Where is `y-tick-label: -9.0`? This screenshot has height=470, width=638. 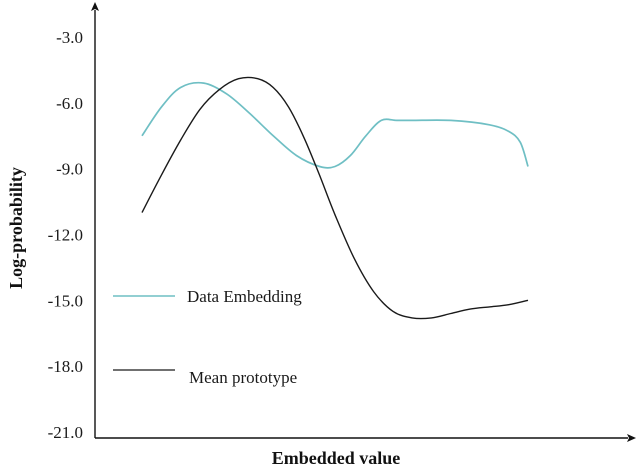 y-tick-label: -9.0 is located at coordinates (69, 169).